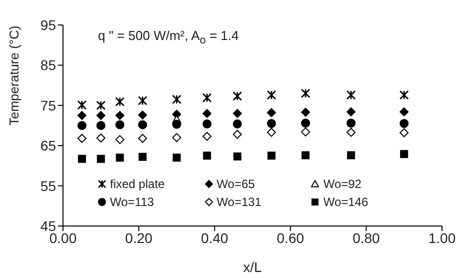  Describe the element at coordinates (139, 238) in the screenshot. I see `x-tick-label: 0.20` at that location.